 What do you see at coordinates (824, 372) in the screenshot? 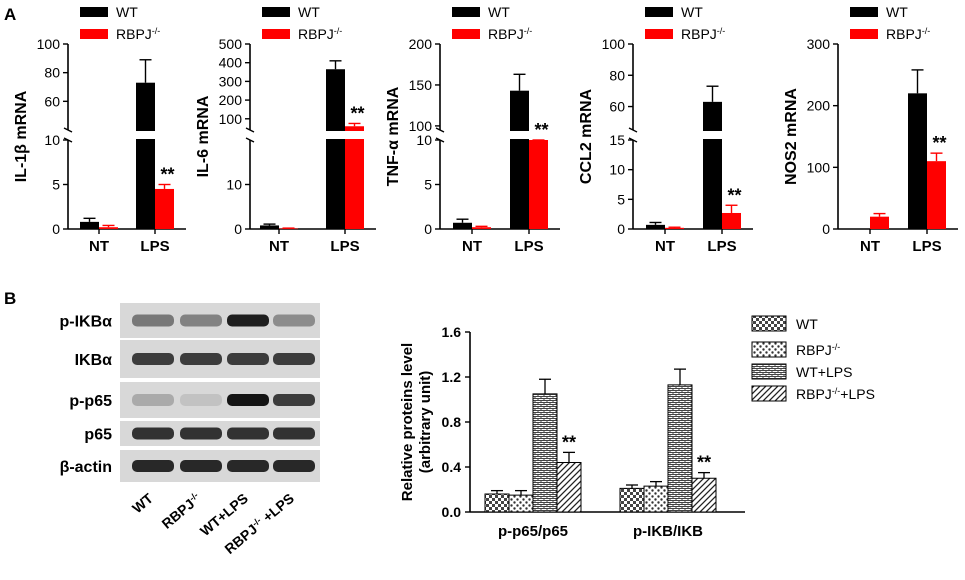
I see `legend-label-wt-lps: WT+LPS` at bounding box center [824, 372].